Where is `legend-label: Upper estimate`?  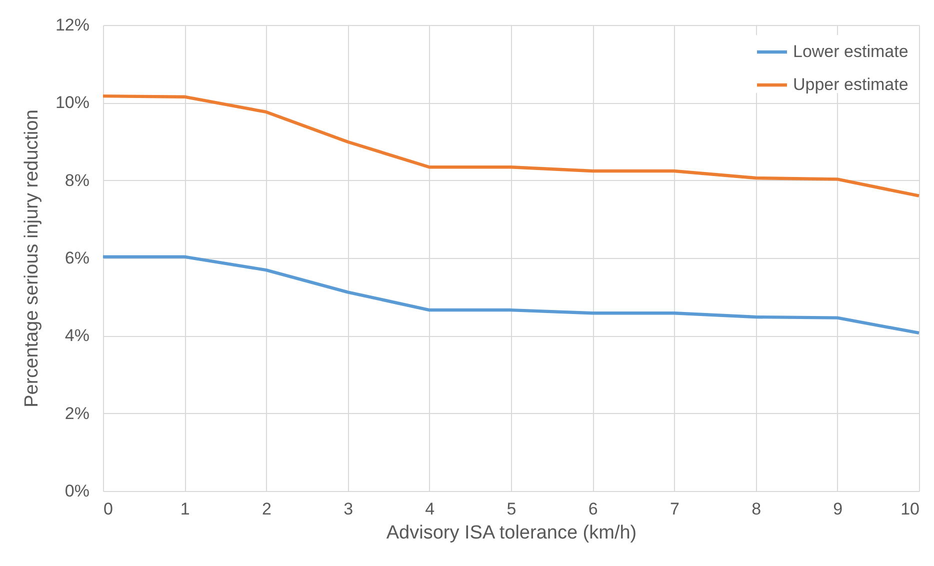
legend-label: Upper estimate is located at coordinates (850, 84).